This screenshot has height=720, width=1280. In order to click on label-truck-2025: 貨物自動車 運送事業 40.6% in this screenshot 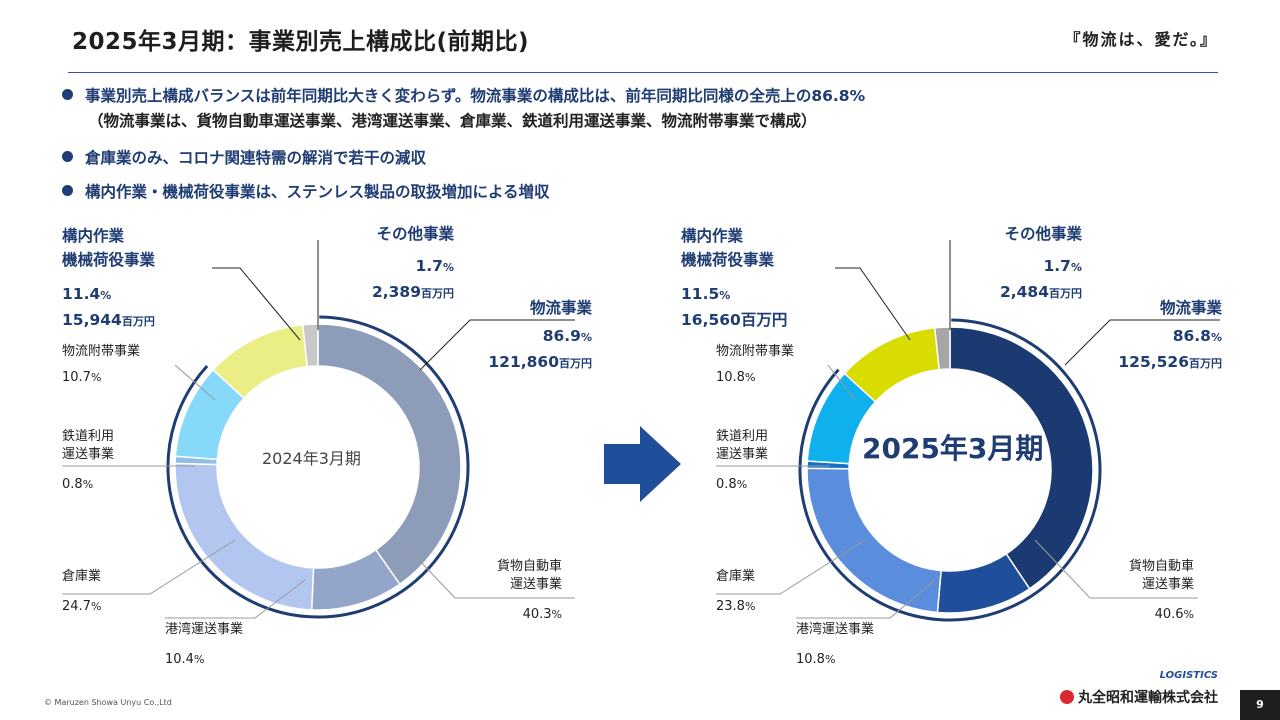, I will do `click(1161, 590)`.